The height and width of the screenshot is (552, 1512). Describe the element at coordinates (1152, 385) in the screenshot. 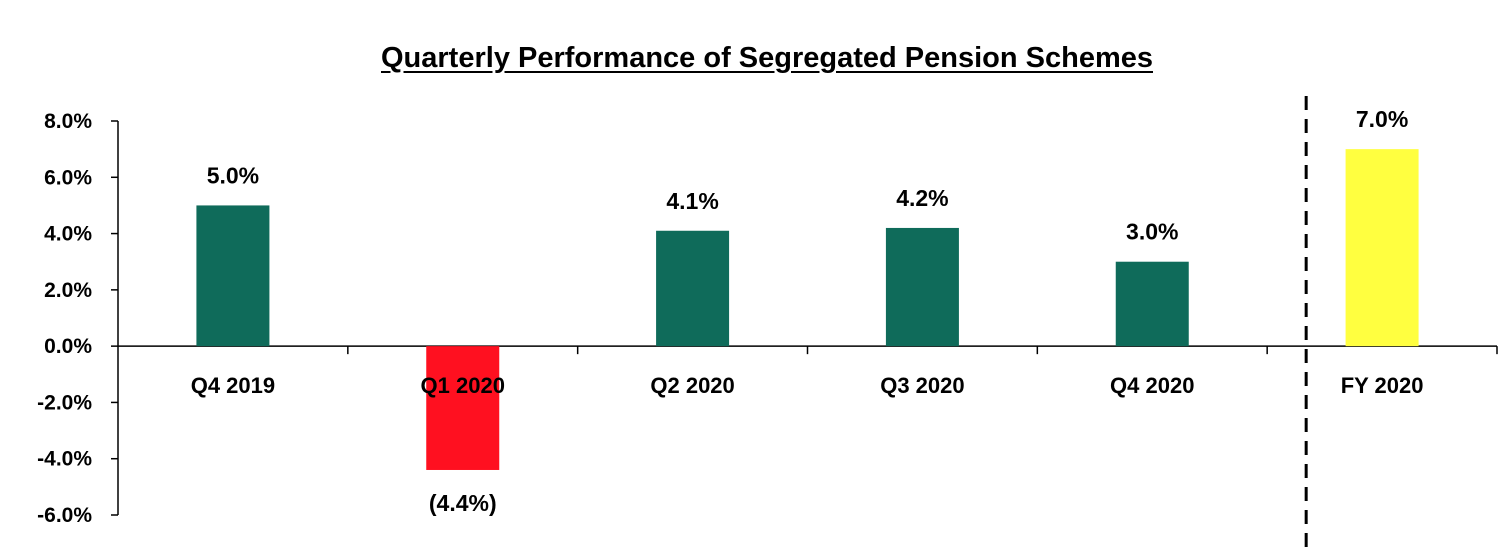

I see `category-label: Q4 2020` at that location.